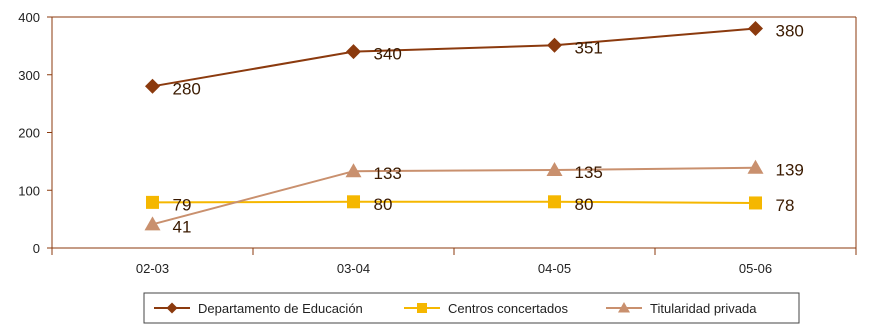  Describe the element at coordinates (554, 268) in the screenshot. I see `x-tick-label: 04-05` at that location.